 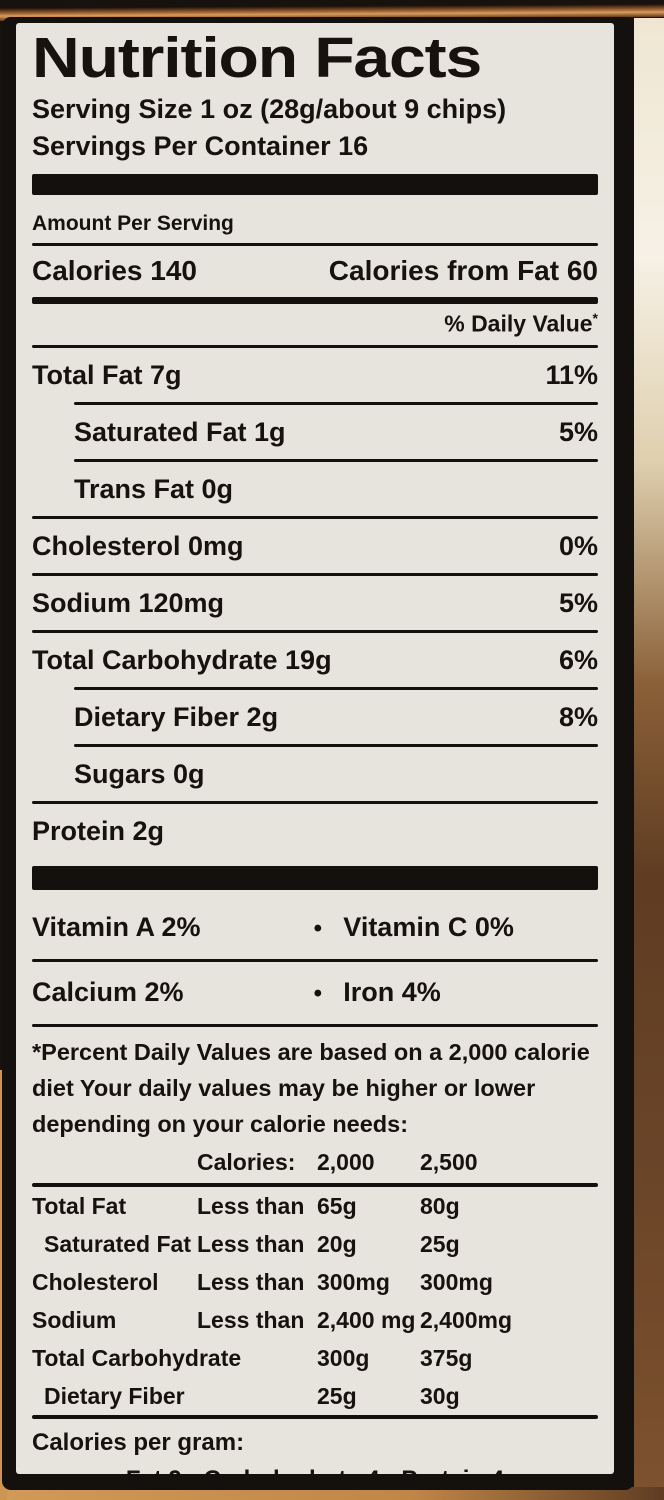 What do you see at coordinates (337, 1243) in the screenshot?
I see `dv-2000: 20g` at bounding box center [337, 1243].